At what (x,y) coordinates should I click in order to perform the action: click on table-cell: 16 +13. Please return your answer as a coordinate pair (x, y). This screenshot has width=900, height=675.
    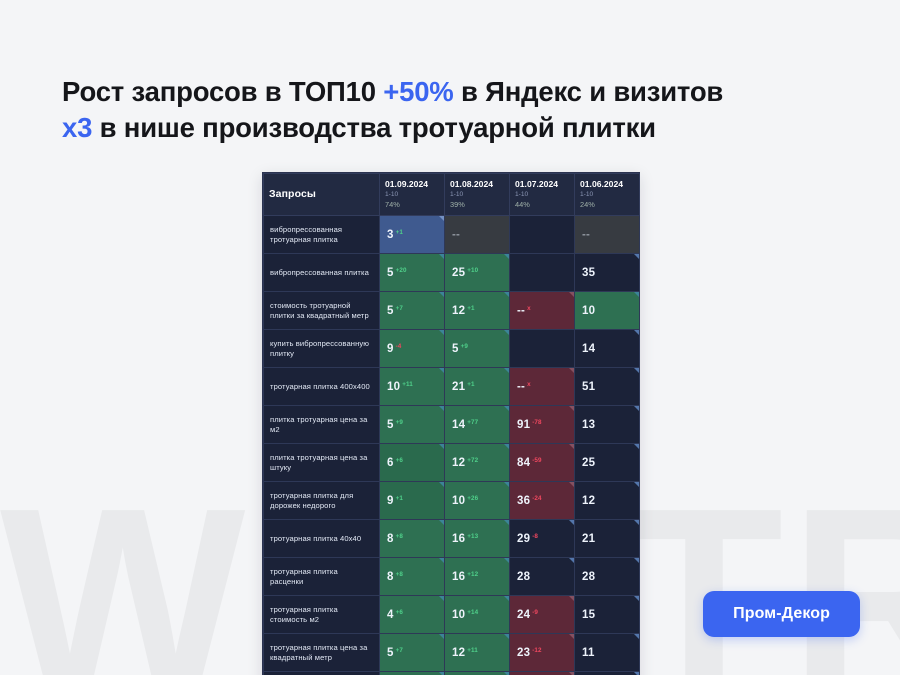
    Looking at the image, I should click on (477, 539).